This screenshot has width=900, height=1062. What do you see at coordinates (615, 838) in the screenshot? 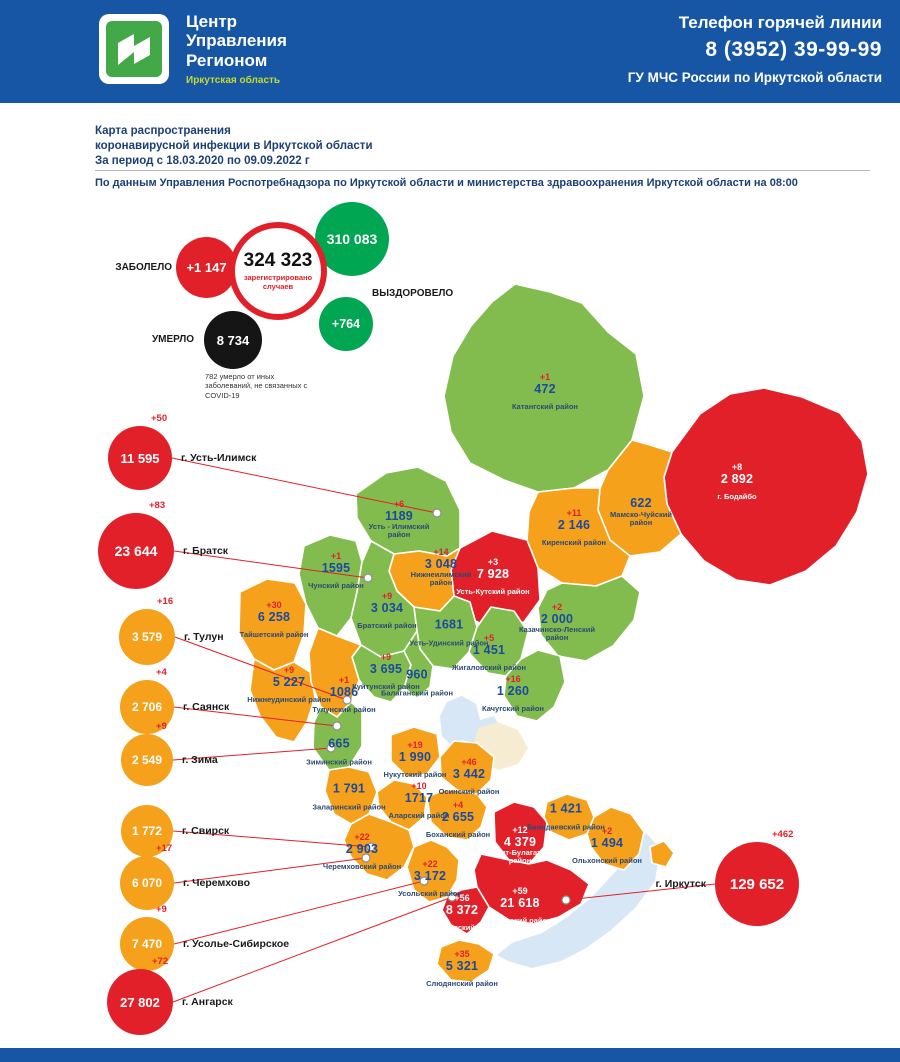
I see `district-olkhonsky` at bounding box center [615, 838].